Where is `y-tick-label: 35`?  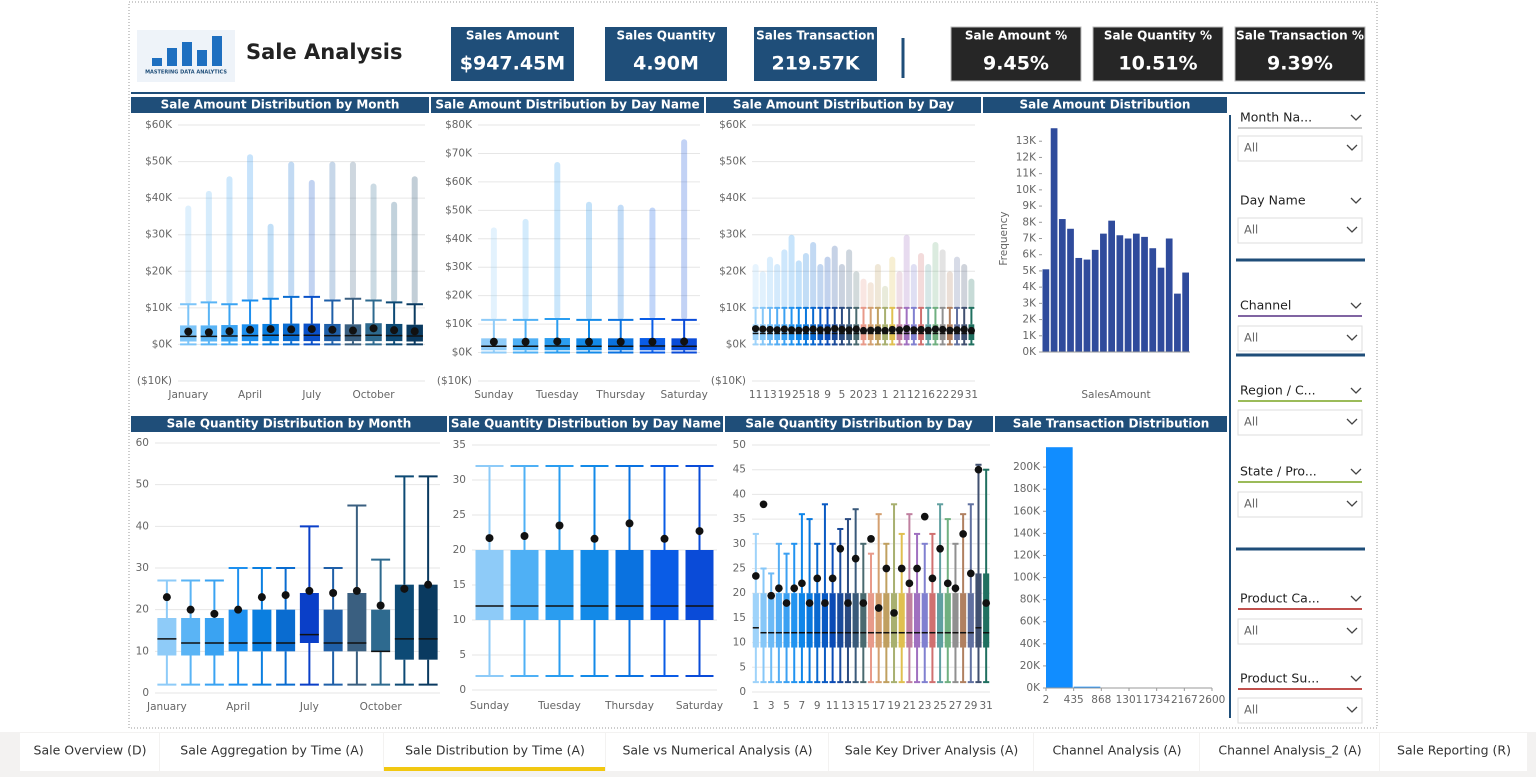
y-tick-label: 35 is located at coordinates (739, 519).